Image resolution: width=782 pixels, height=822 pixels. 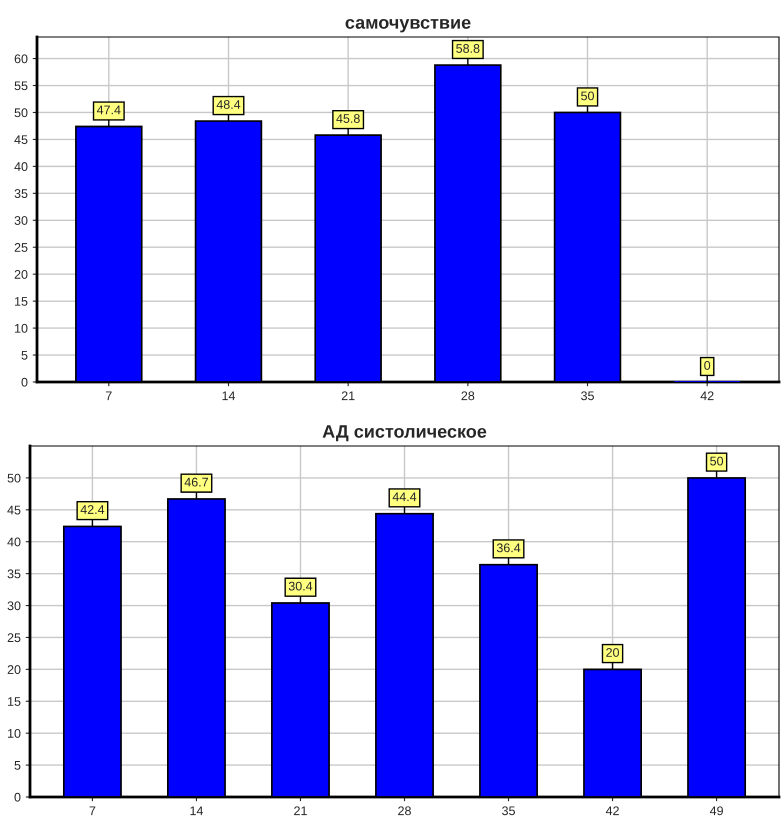 What do you see at coordinates (228, 104) in the screenshot?
I see `data-label: 48.4` at bounding box center [228, 104].